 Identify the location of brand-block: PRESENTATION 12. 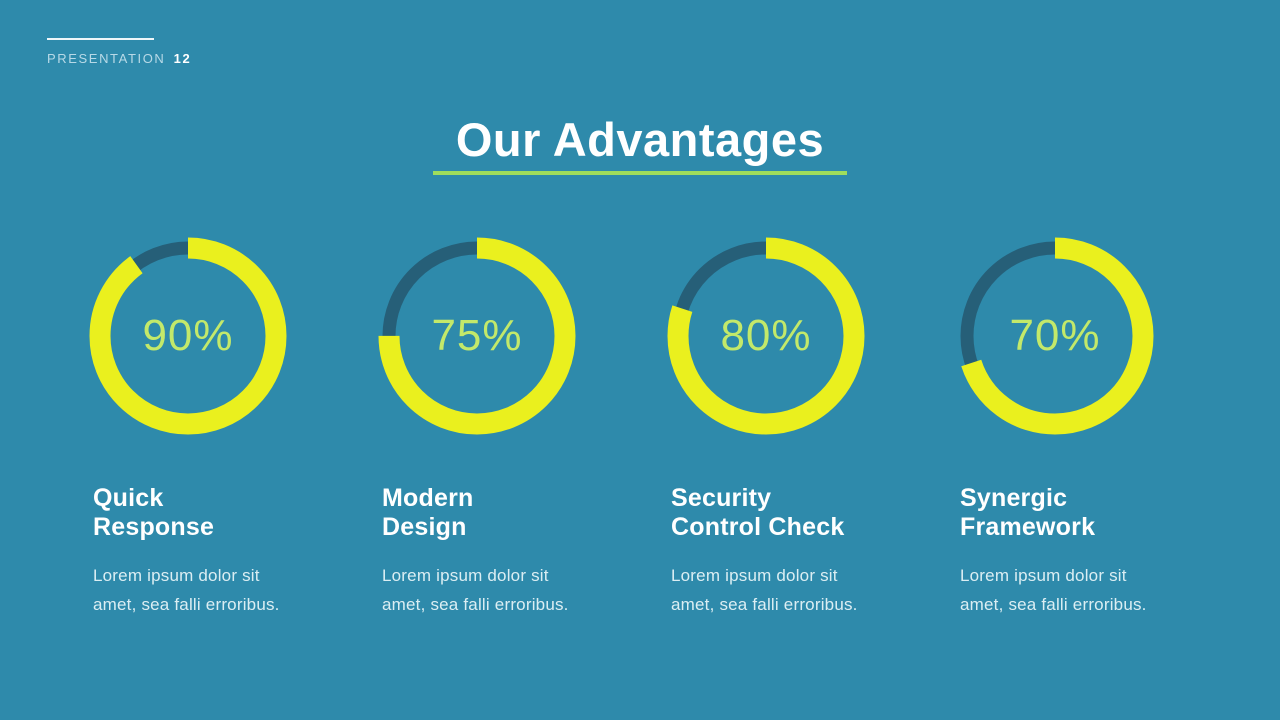
(119, 52).